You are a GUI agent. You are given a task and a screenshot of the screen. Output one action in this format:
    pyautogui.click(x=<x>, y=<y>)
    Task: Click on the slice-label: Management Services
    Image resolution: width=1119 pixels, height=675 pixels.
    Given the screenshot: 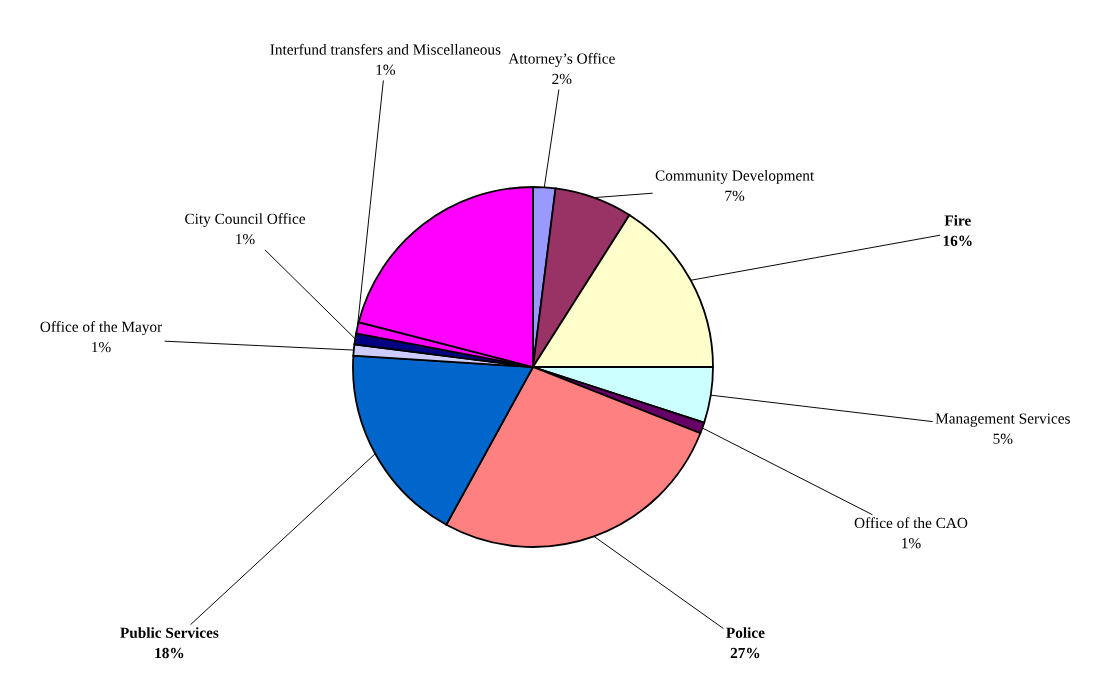 What is the action you would take?
    pyautogui.click(x=1002, y=420)
    